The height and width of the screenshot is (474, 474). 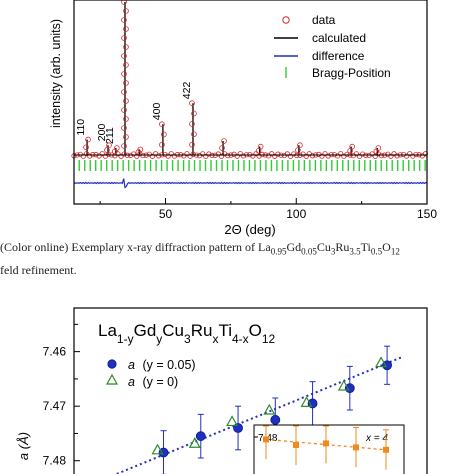 What do you see at coordinates (278, 251) in the screenshot?
I see `formula-subscript: 0.95` at bounding box center [278, 251].